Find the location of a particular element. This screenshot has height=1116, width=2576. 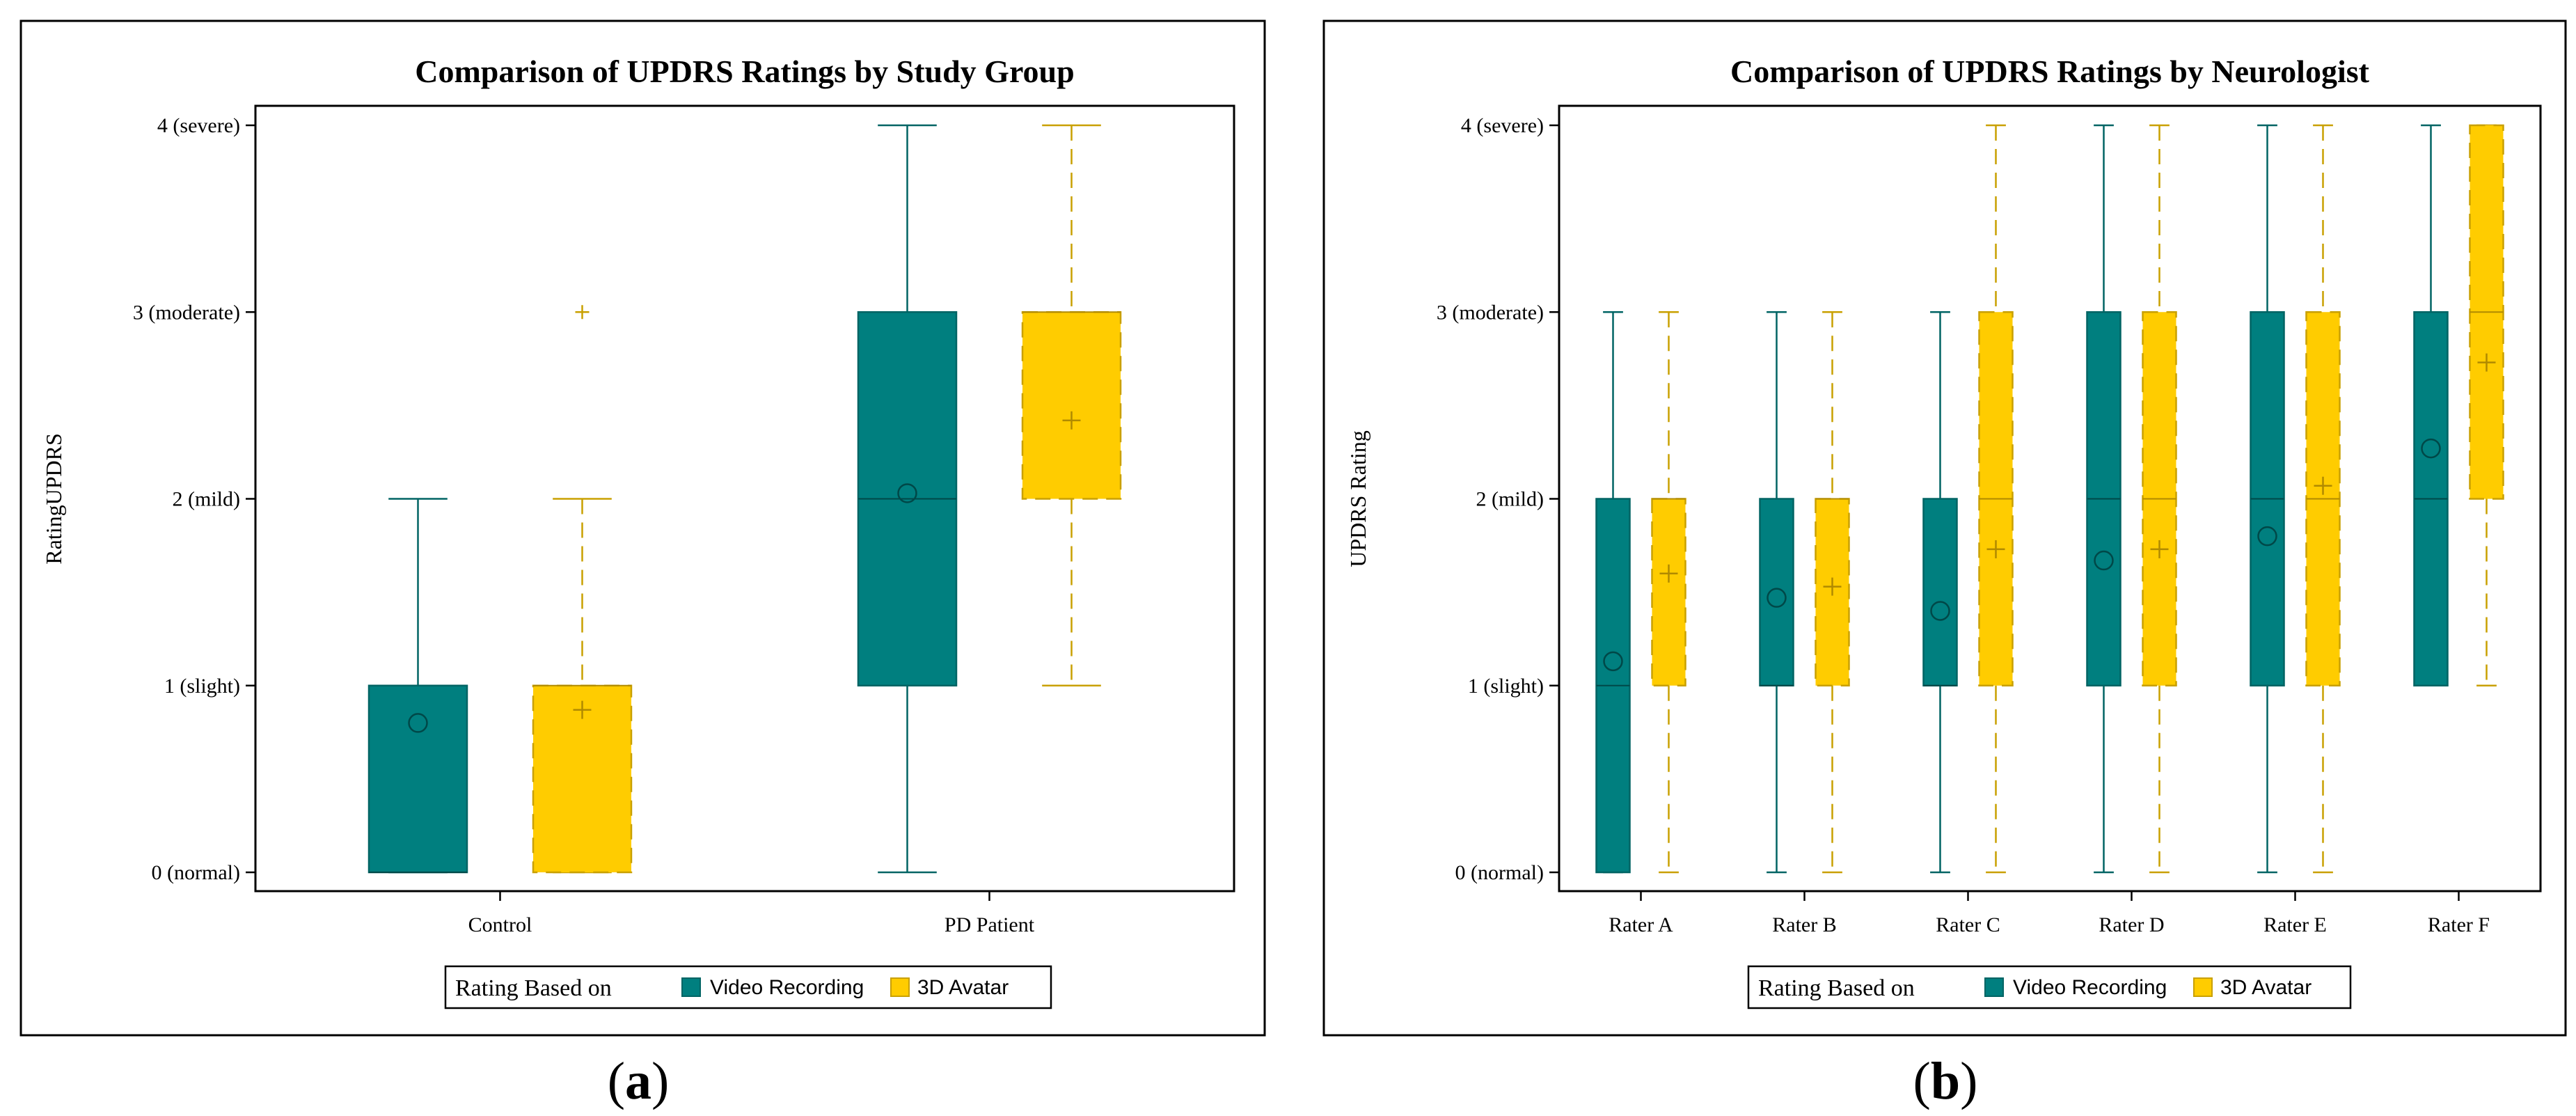

panel-caption-letter: b is located at coordinates (1945, 1081).